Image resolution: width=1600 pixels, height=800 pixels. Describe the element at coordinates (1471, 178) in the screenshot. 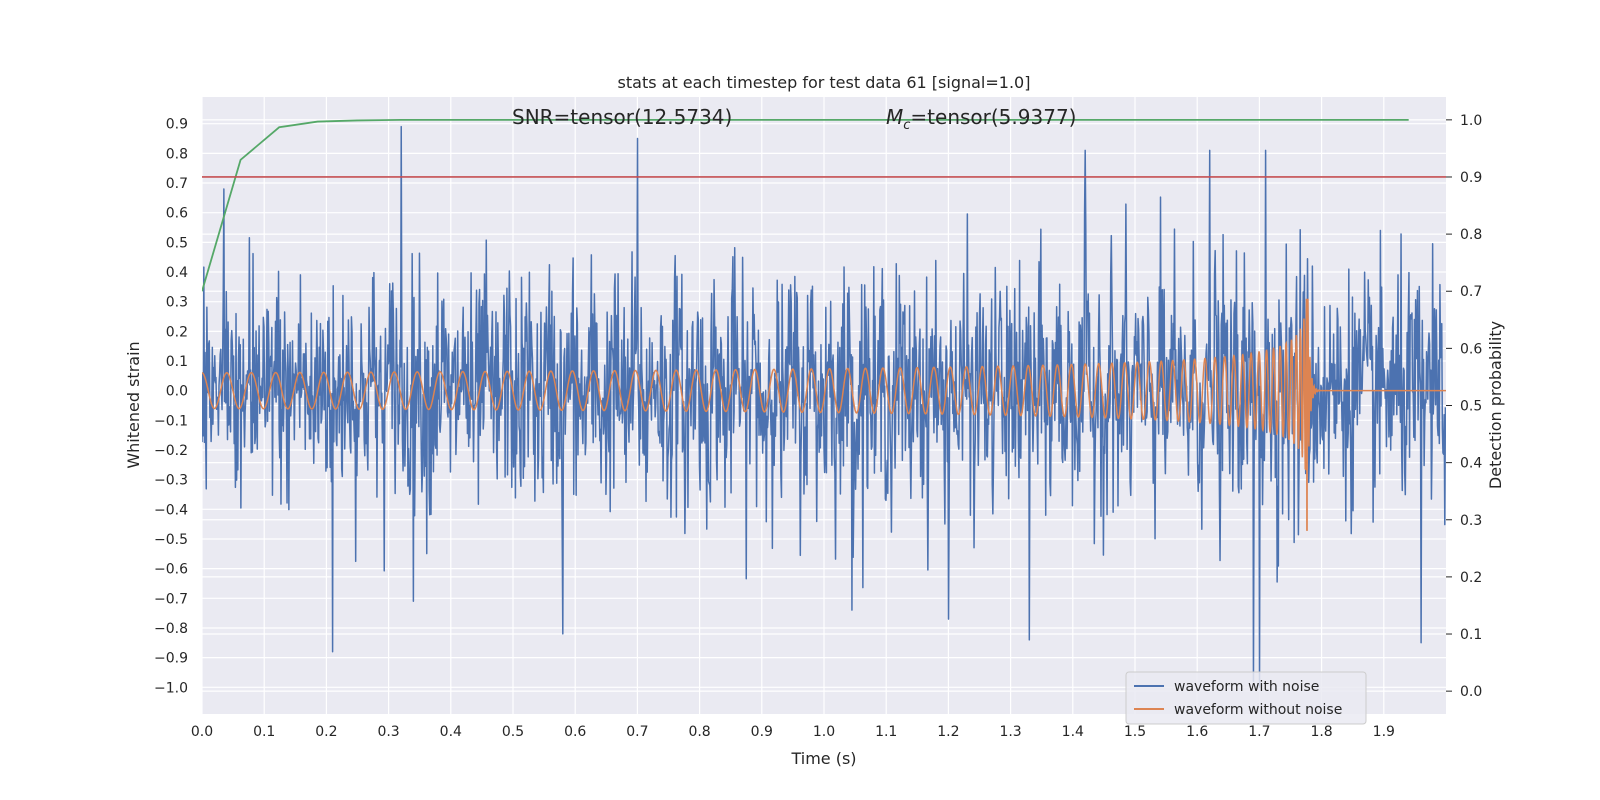

I see `y2-tick-label: 0.9` at that location.